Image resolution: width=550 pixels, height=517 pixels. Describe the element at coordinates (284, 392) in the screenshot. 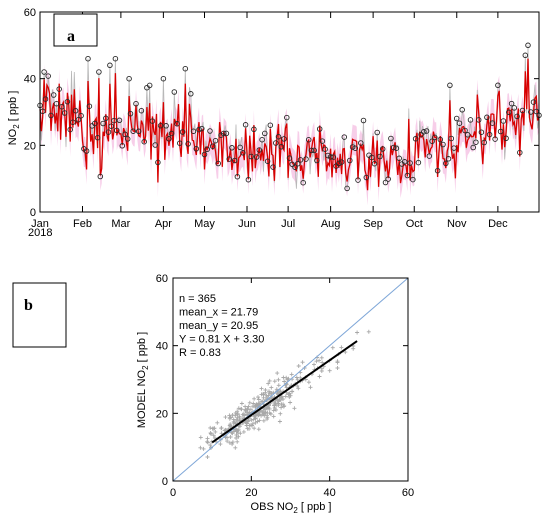

I see `regression-line` at that location.